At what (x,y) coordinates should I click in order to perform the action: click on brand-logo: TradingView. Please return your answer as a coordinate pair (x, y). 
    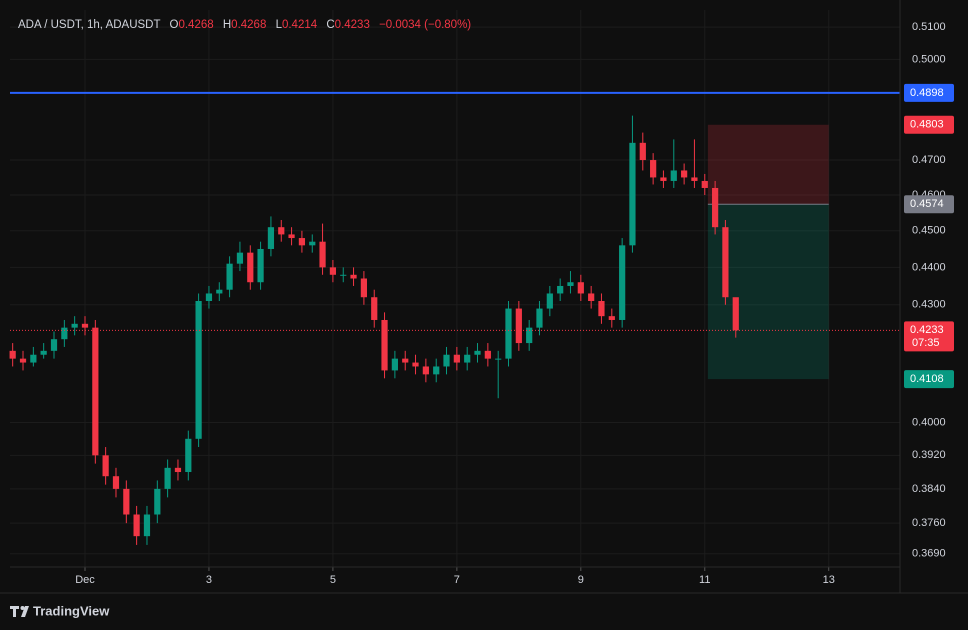
    Looking at the image, I should click on (60, 610).